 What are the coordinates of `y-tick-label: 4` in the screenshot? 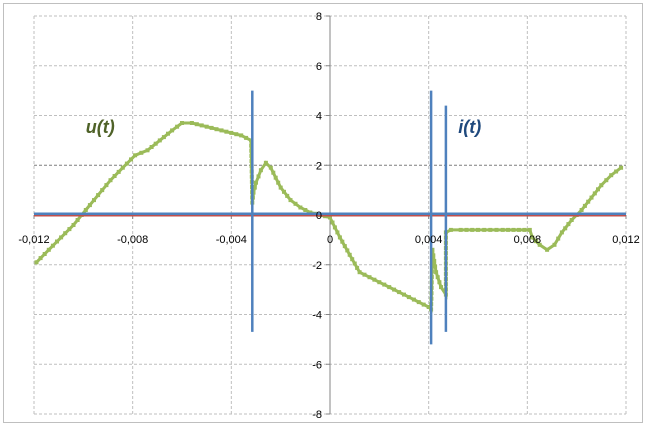 It's located at (319, 117).